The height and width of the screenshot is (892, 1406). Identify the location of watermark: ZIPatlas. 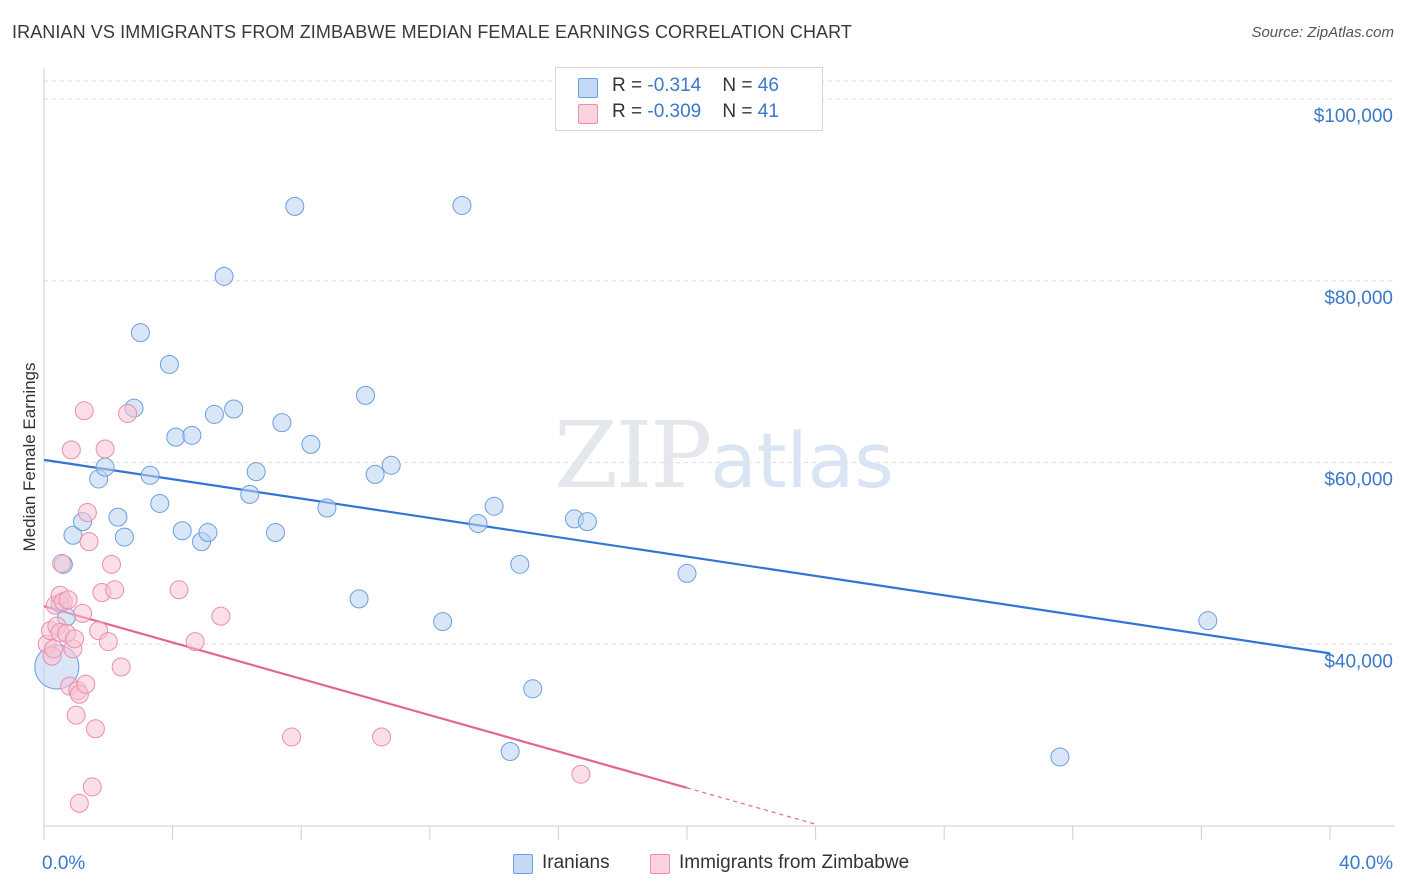
(724, 455).